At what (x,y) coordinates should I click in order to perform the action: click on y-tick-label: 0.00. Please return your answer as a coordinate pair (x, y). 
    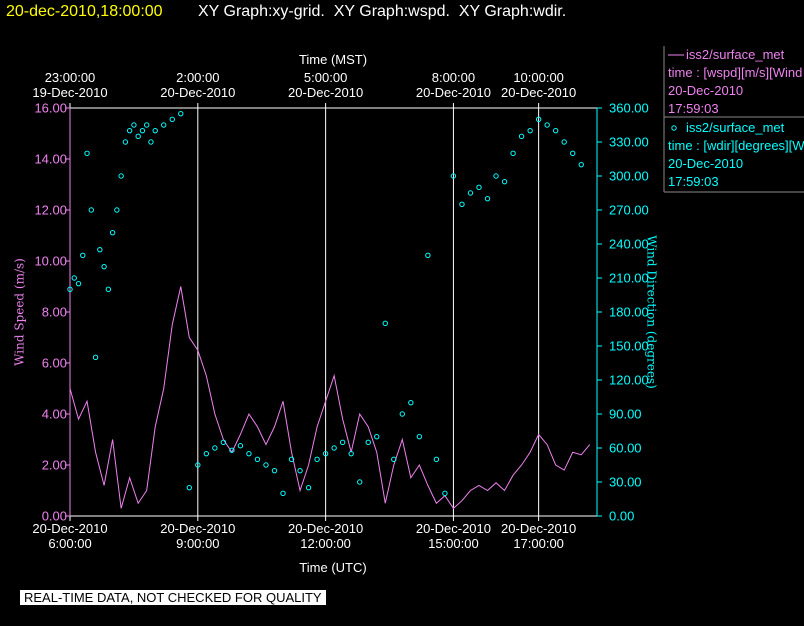
    Looking at the image, I should click on (54, 516).